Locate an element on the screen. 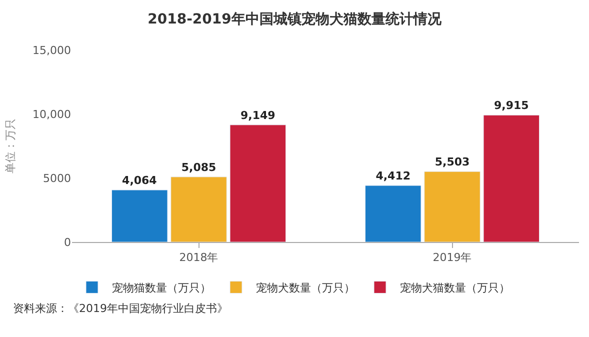 This screenshot has width=589, height=337. data-label: 5,085 is located at coordinates (198, 167).